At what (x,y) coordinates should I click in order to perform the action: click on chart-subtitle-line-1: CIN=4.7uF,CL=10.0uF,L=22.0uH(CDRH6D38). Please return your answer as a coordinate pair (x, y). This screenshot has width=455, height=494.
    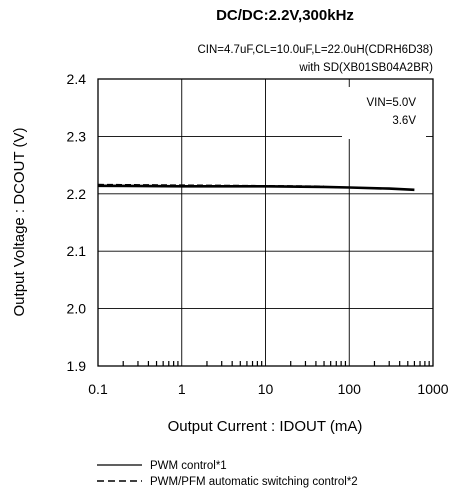
    Looking at the image, I should click on (315, 50).